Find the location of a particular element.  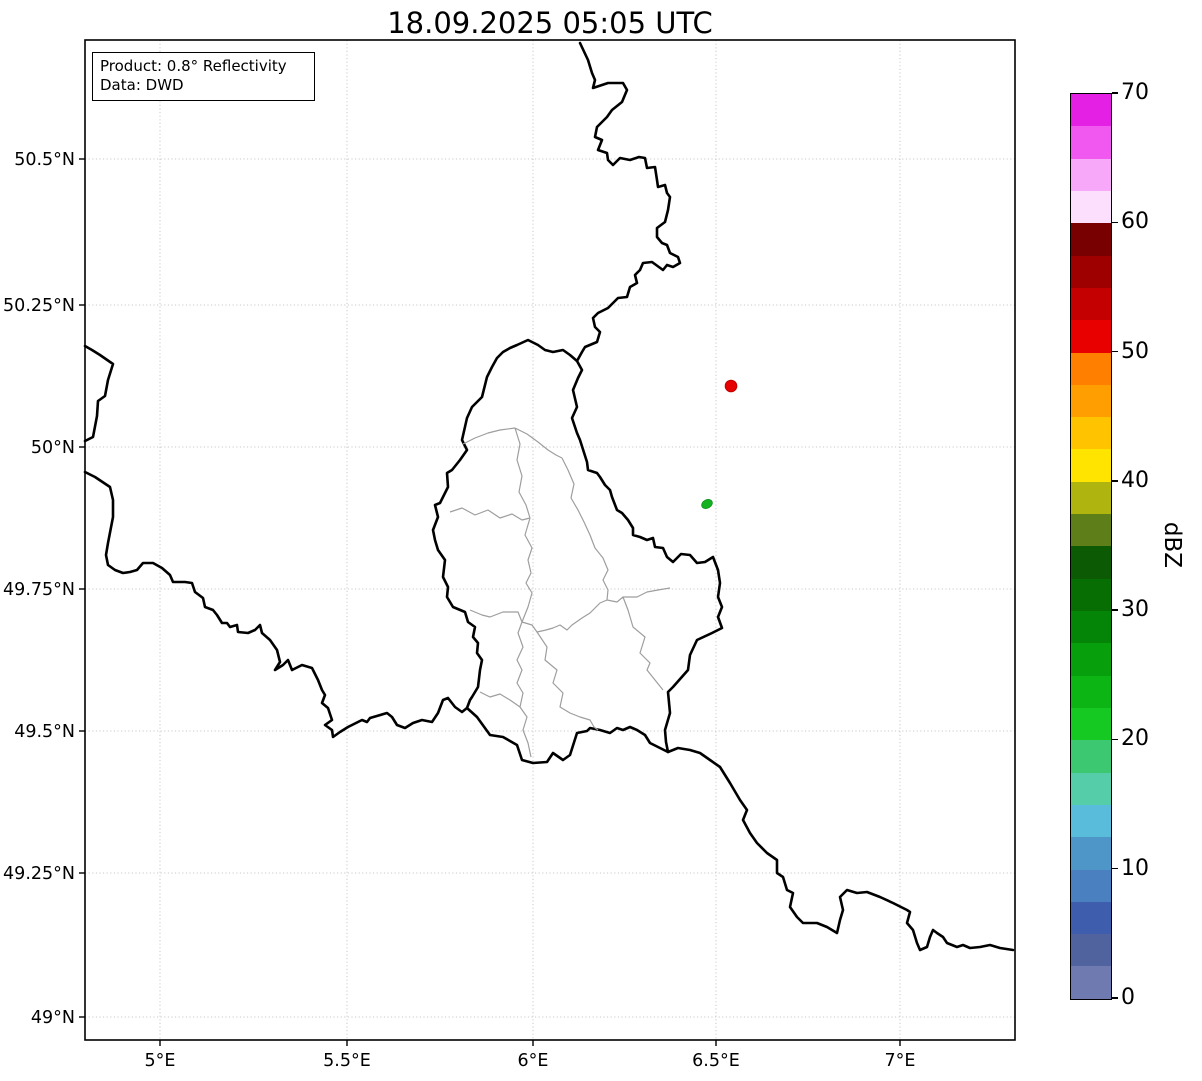

radar-echo-dot is located at coordinates (731, 386).